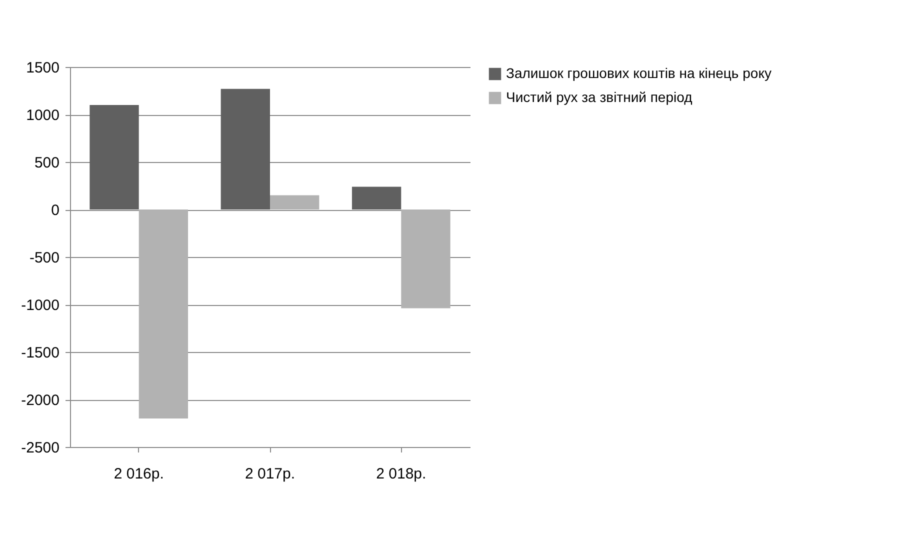 This screenshot has width=899, height=558. What do you see at coordinates (43, 115) in the screenshot?
I see `y-tick-label: 1000` at bounding box center [43, 115].